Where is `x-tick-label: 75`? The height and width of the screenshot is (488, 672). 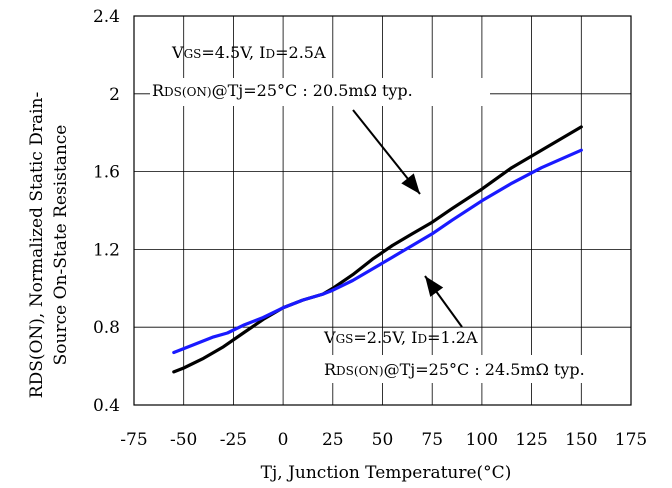
x-tick-label: 75 is located at coordinates (432, 440).